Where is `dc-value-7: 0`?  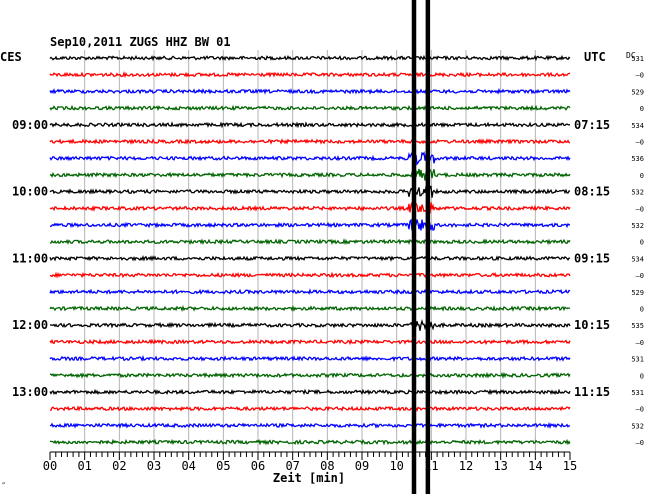
dc-value-7: 0 is located at coordinates (642, 176).